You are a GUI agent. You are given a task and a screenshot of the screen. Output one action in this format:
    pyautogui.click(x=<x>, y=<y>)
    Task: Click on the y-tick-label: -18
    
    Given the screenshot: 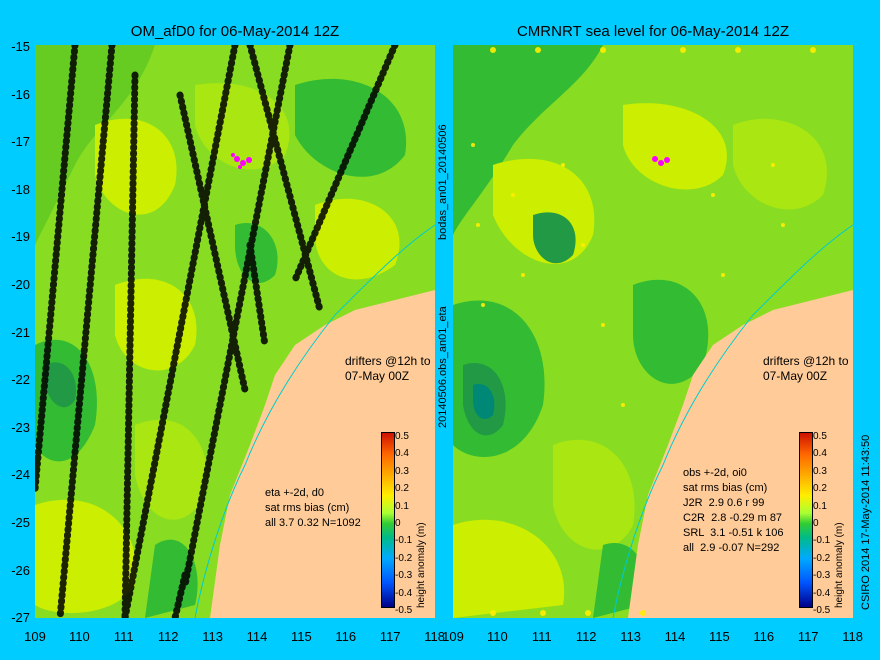 What is the action you would take?
    pyautogui.click(x=20, y=189)
    